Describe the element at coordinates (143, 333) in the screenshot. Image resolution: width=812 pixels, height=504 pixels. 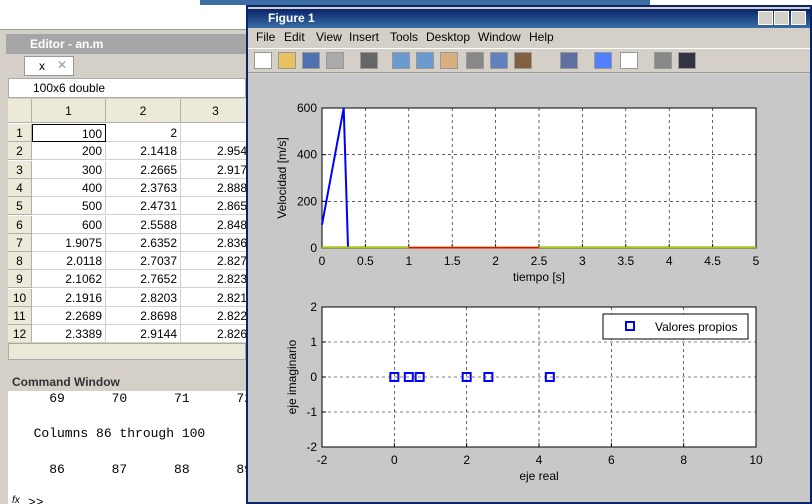
I see `table-cell: 2.9144` at that location.